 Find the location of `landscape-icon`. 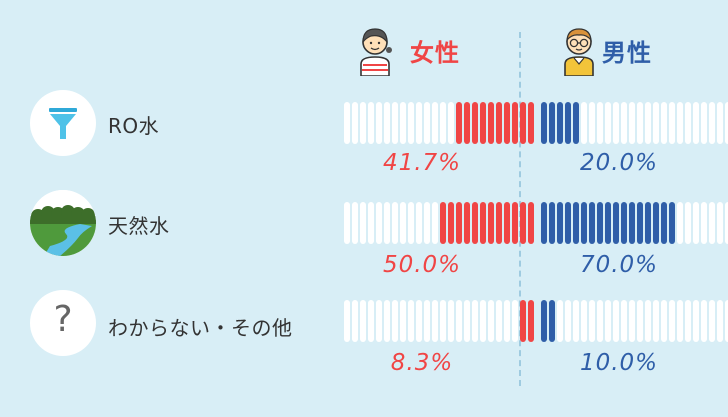

landscape-icon is located at coordinates (63, 223).